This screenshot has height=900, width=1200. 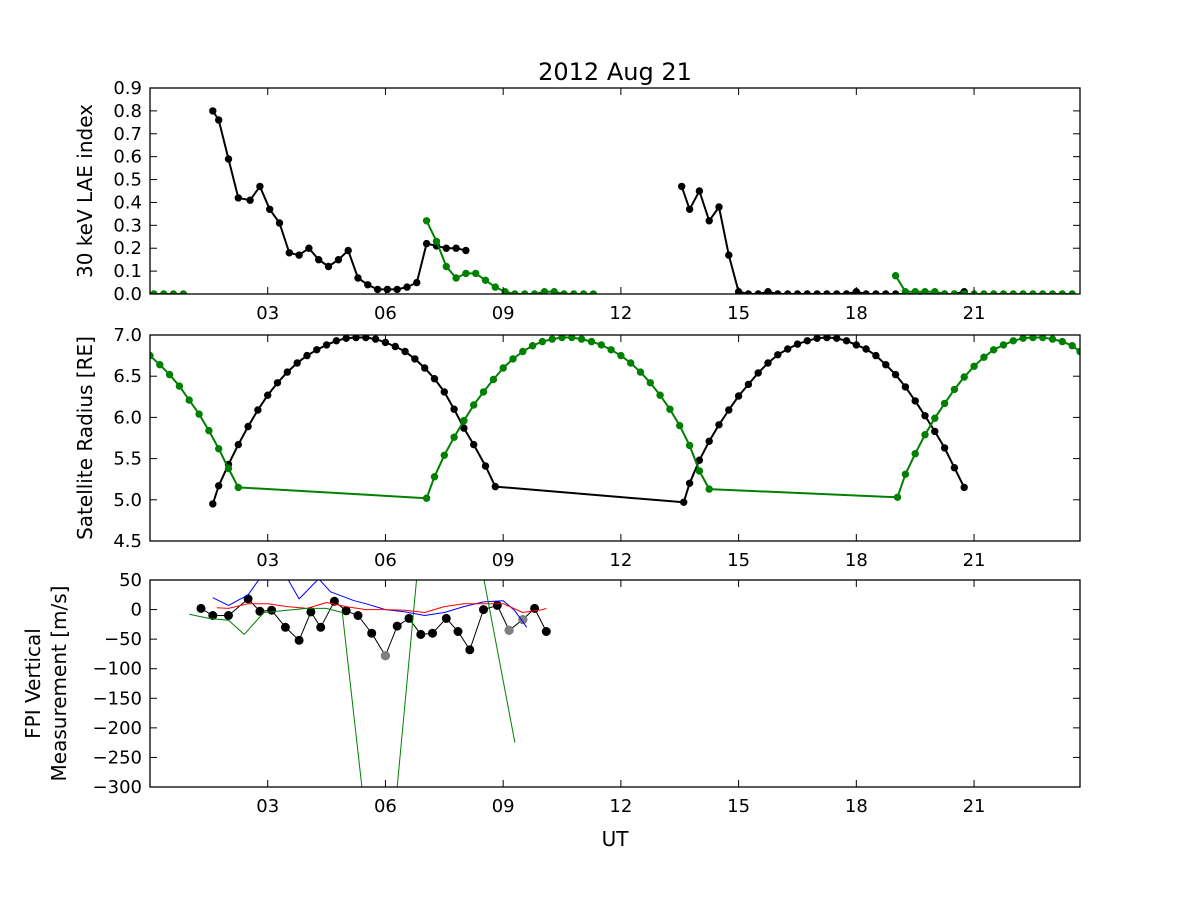 I want to click on x-tick-label: 21, so click(x=974, y=806).